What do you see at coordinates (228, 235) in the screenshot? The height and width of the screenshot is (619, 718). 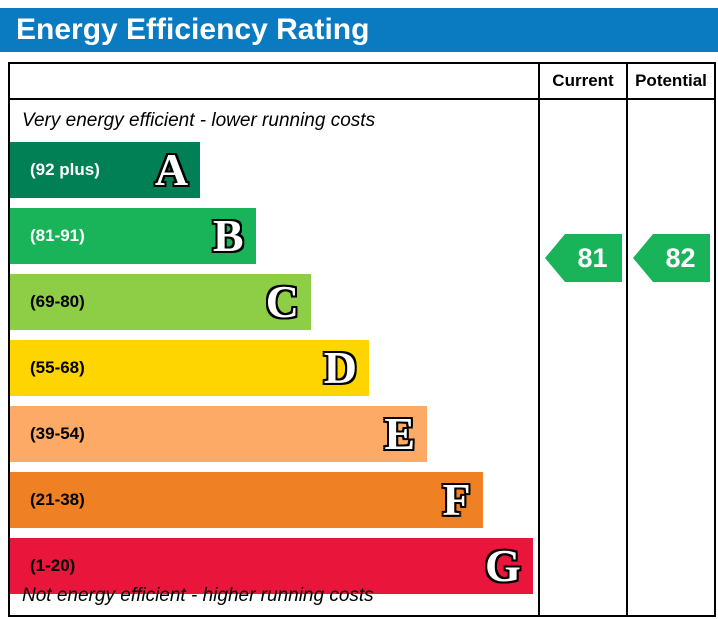 I see `band-letter: B` at bounding box center [228, 235].